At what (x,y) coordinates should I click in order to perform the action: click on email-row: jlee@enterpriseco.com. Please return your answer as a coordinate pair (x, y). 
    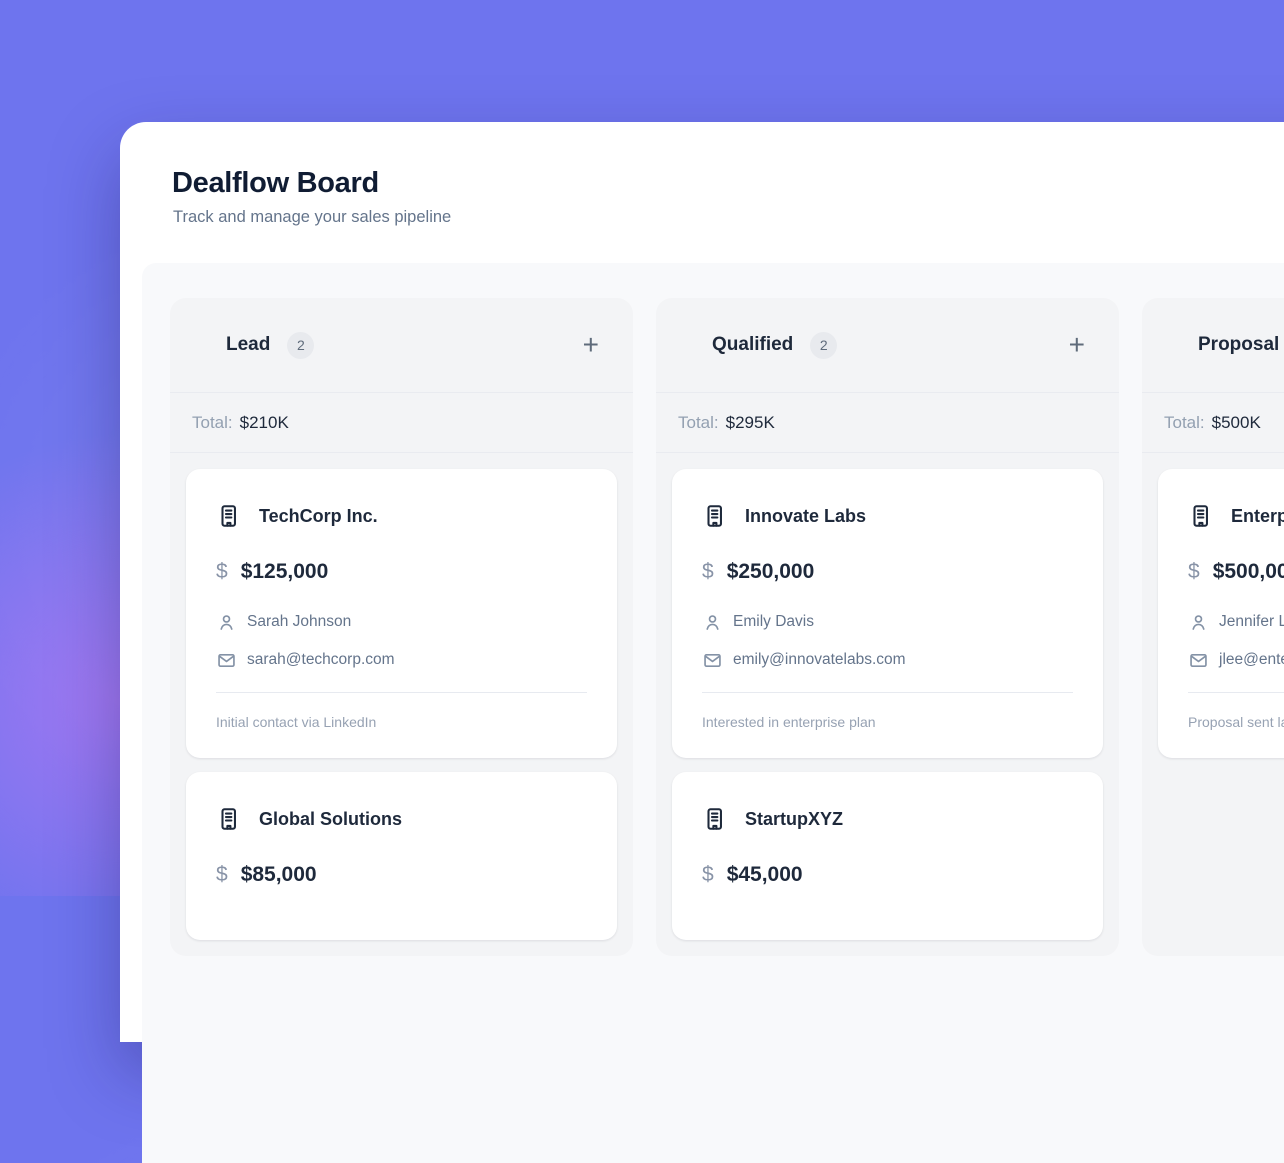
    Looking at the image, I should click on (1236, 660).